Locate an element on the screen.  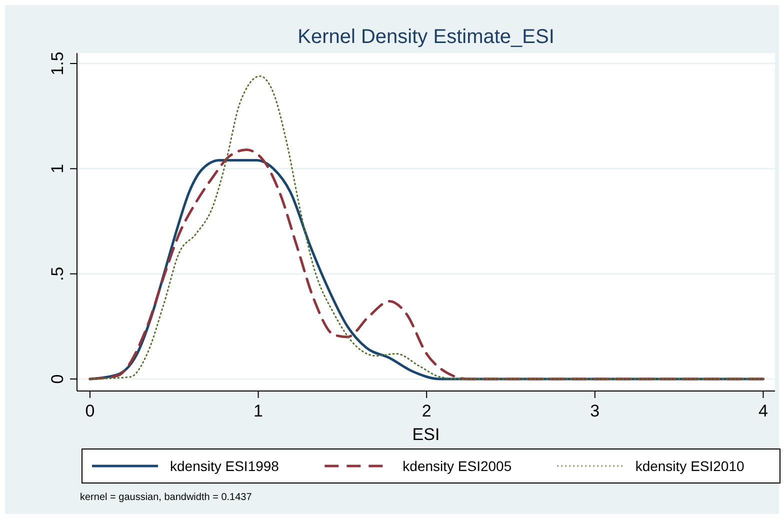
text: kernel = gaussian, bandwidth = 0.1437 is located at coordinates (166, 497).